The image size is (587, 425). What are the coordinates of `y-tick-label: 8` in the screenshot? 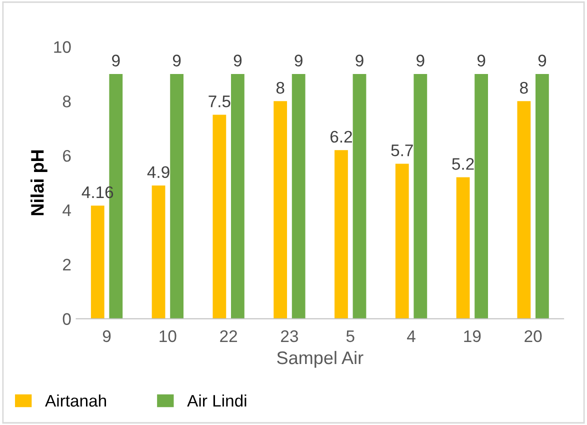 It's located at (66, 102).